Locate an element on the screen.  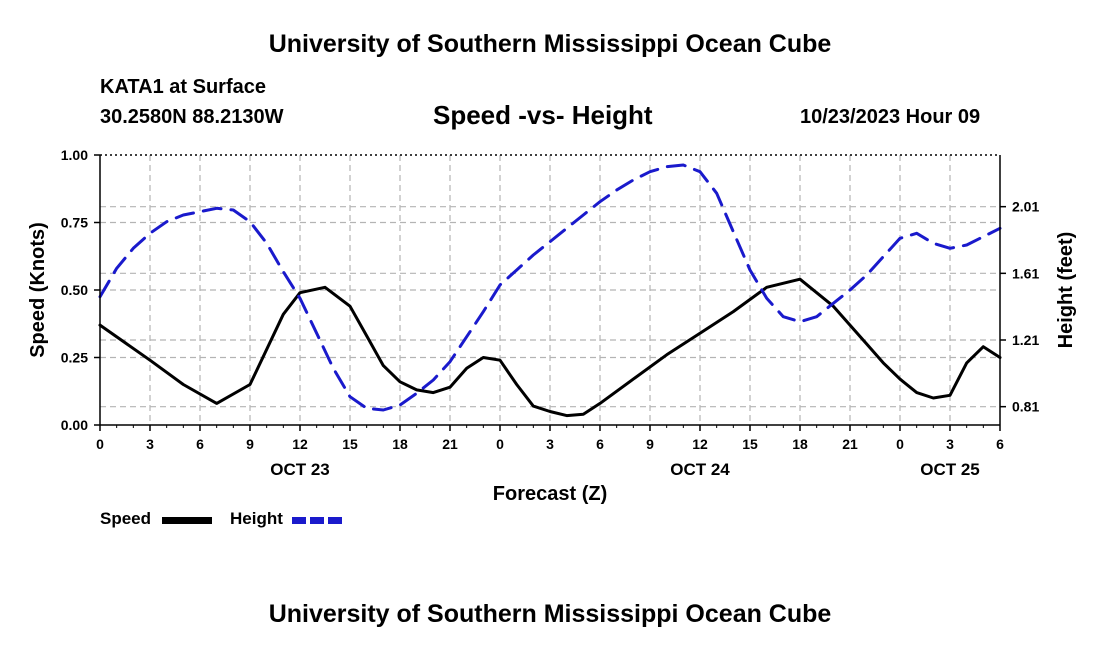
y-tick-label: 0.75 is located at coordinates (74, 223).